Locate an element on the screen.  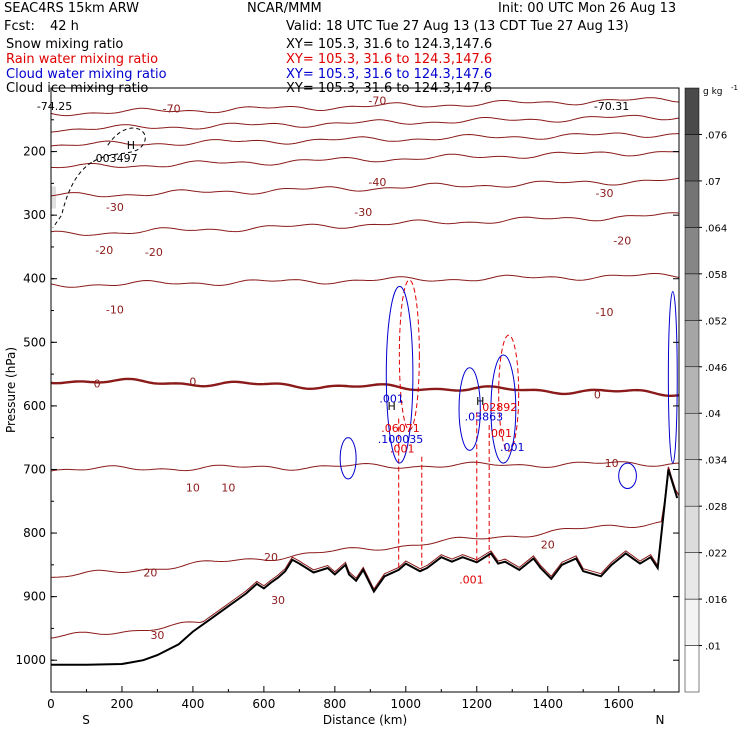
isotherm-label: -20 is located at coordinates (154, 252).